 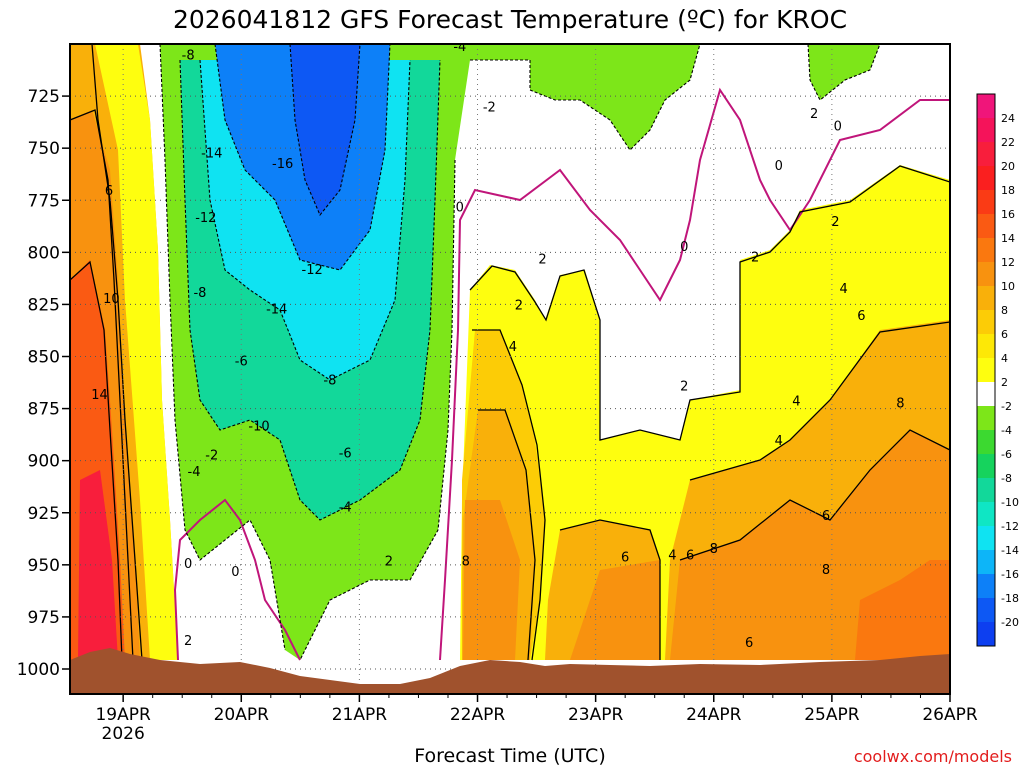 I want to click on x-tick-label: 23APR, so click(x=596, y=715).